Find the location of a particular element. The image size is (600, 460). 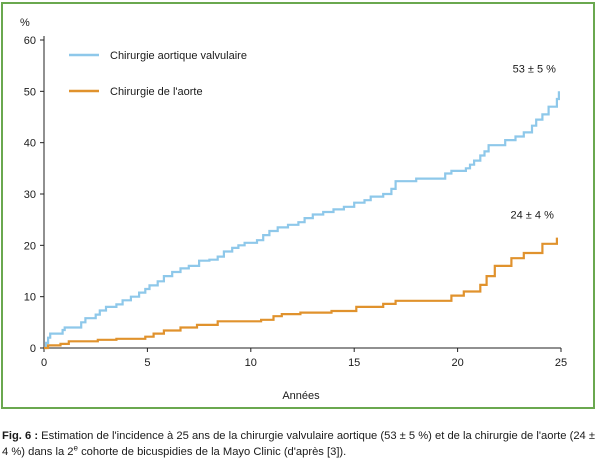

caption-prefix: Fig. 6 : is located at coordinates (20, 436).